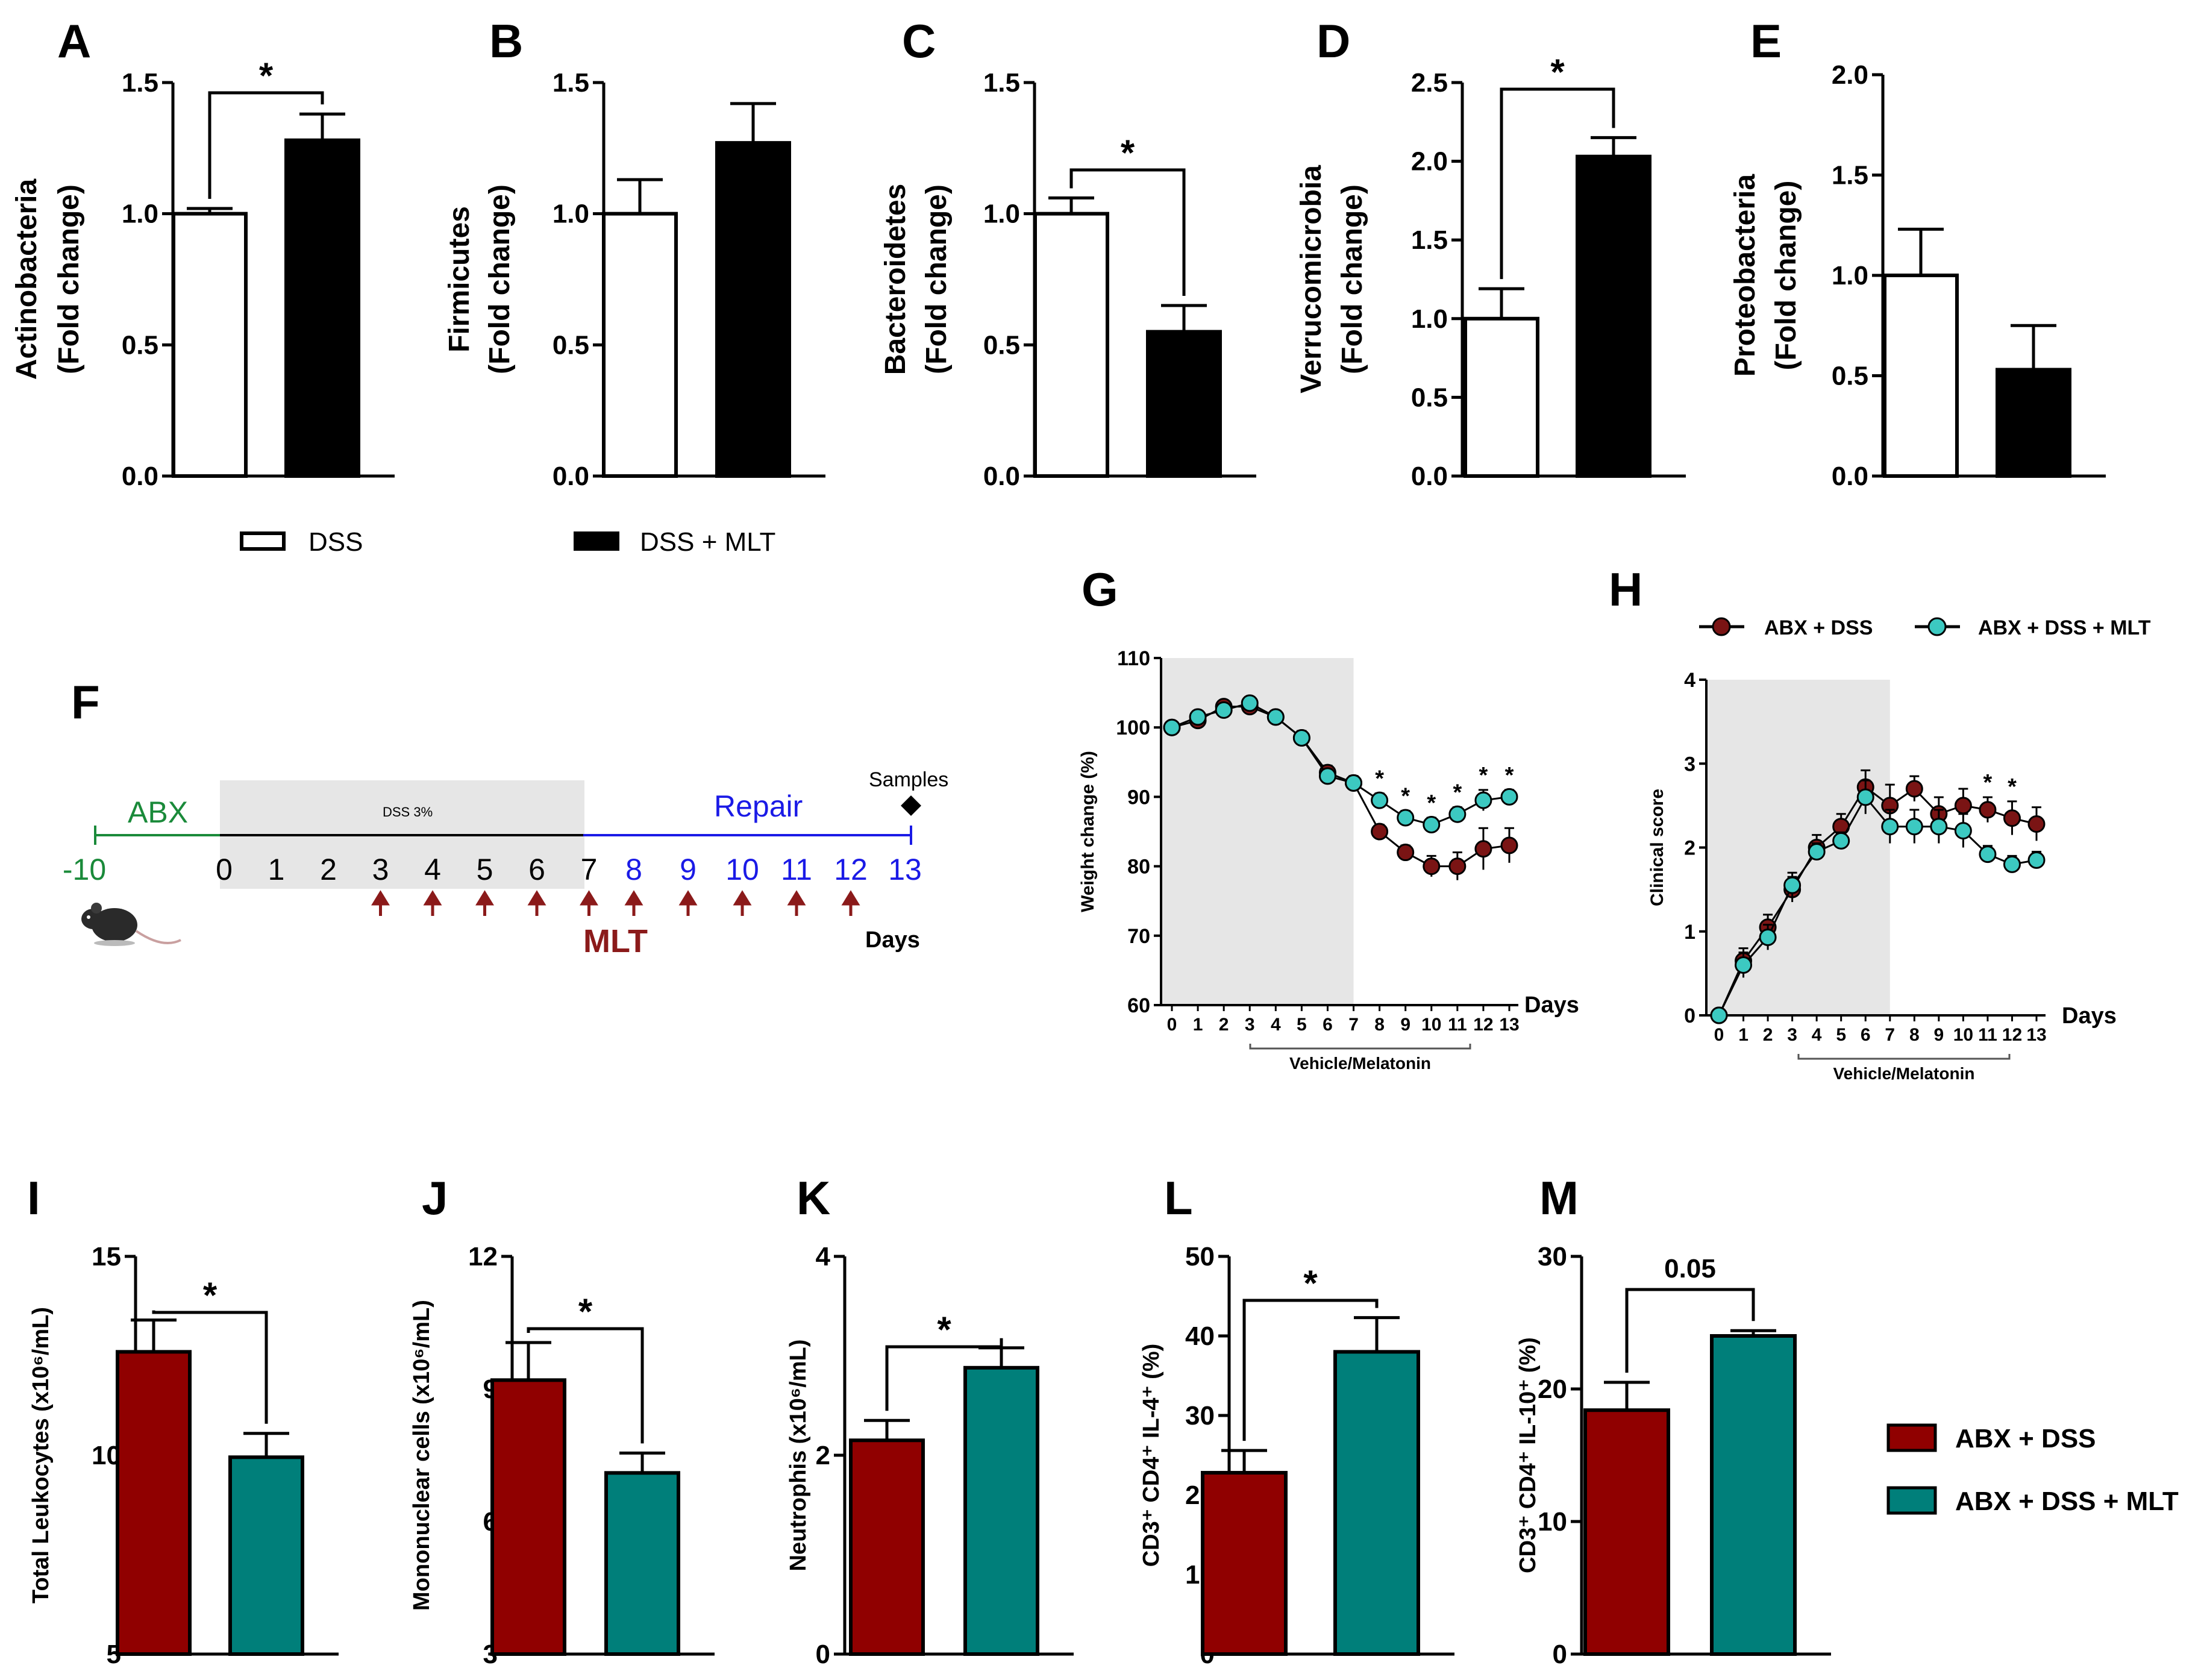 The image size is (2204, 1680). Describe the element at coordinates (492, 869) in the screenshot. I see `timeline-day-ticks: -10 0 1 2 3 4 5 6 7 8 9 10 11 12 13` at that location.